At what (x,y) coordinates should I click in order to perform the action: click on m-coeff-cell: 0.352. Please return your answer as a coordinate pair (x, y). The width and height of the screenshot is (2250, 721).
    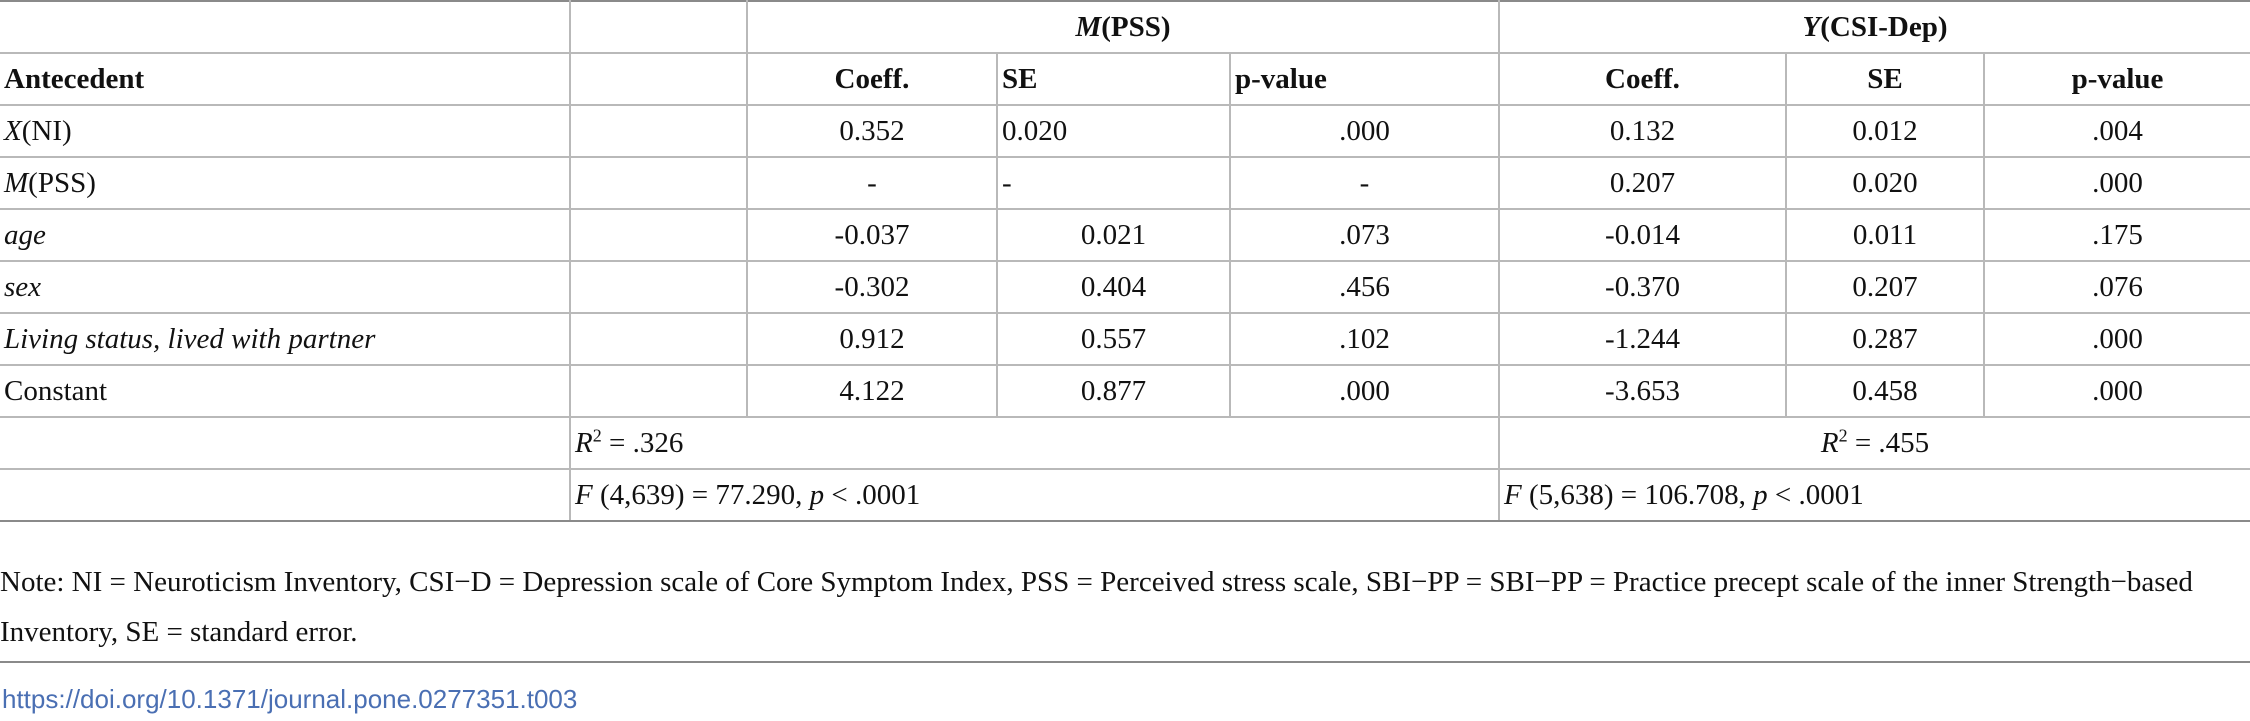
    Looking at the image, I should click on (872, 131).